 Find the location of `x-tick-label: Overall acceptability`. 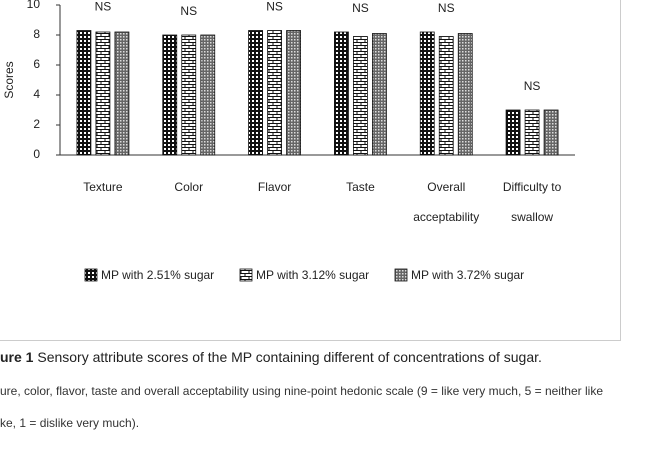

x-tick-label: Overall acceptability is located at coordinates (446, 202).